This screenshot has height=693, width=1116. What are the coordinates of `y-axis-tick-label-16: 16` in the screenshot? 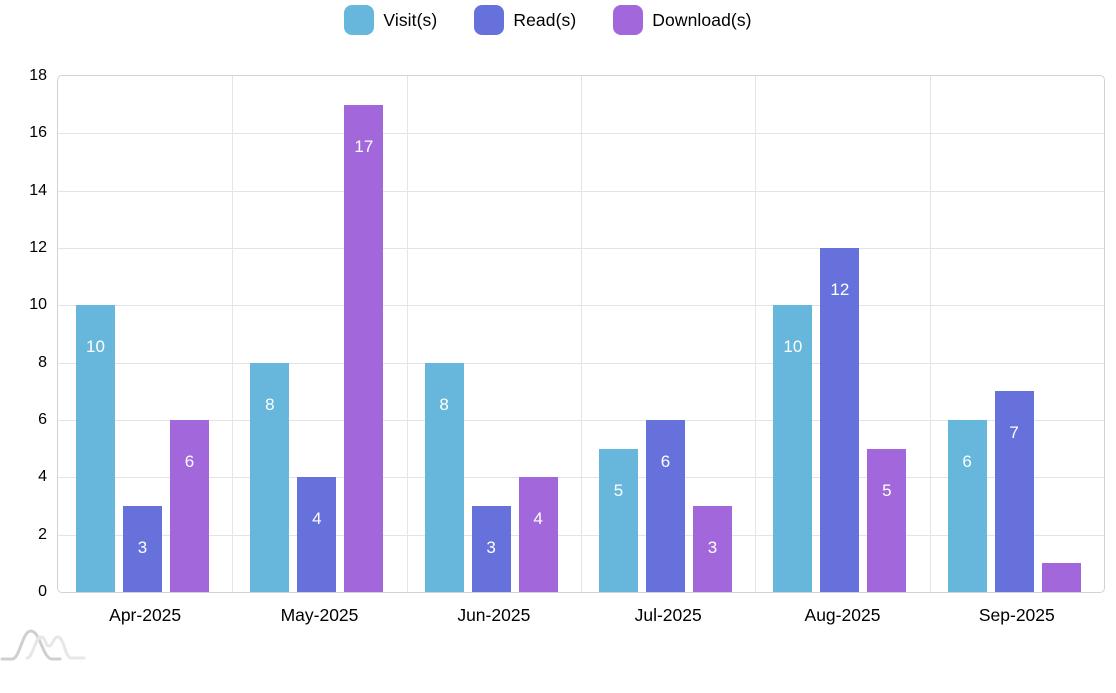 It's located at (38, 133).